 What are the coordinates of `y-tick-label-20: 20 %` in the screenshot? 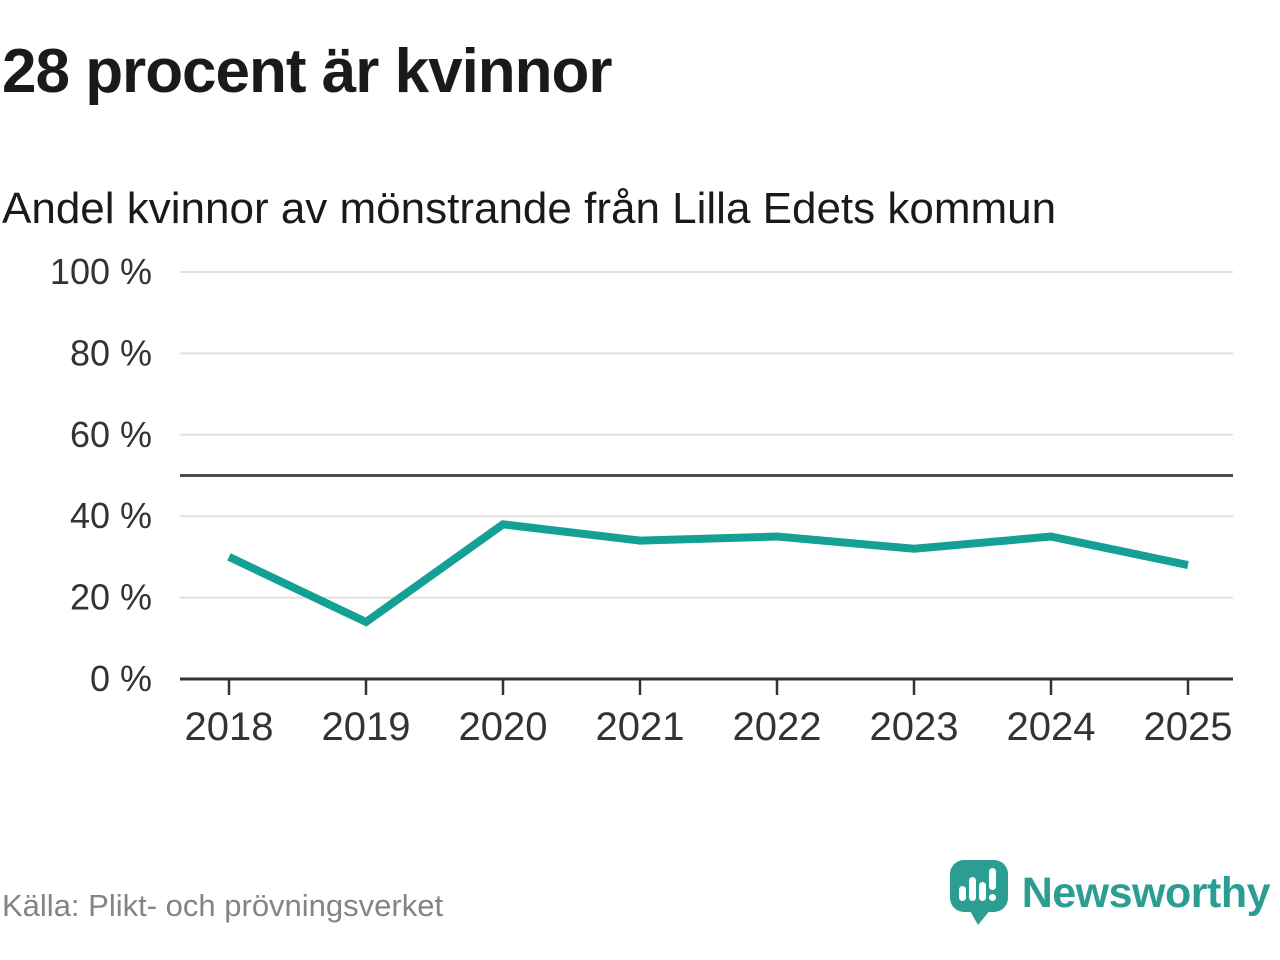 It's located at (111, 597).